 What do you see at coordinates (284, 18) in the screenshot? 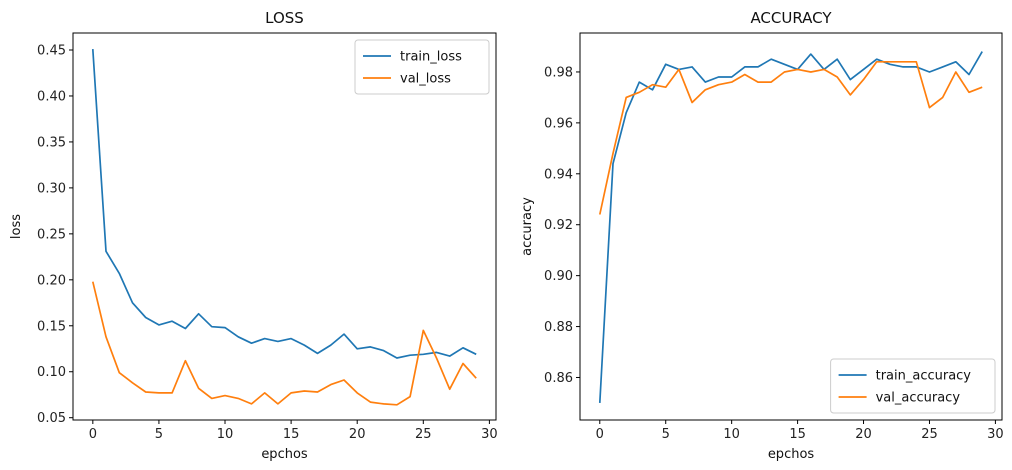
I see `chart-title: LOSS` at bounding box center [284, 18].